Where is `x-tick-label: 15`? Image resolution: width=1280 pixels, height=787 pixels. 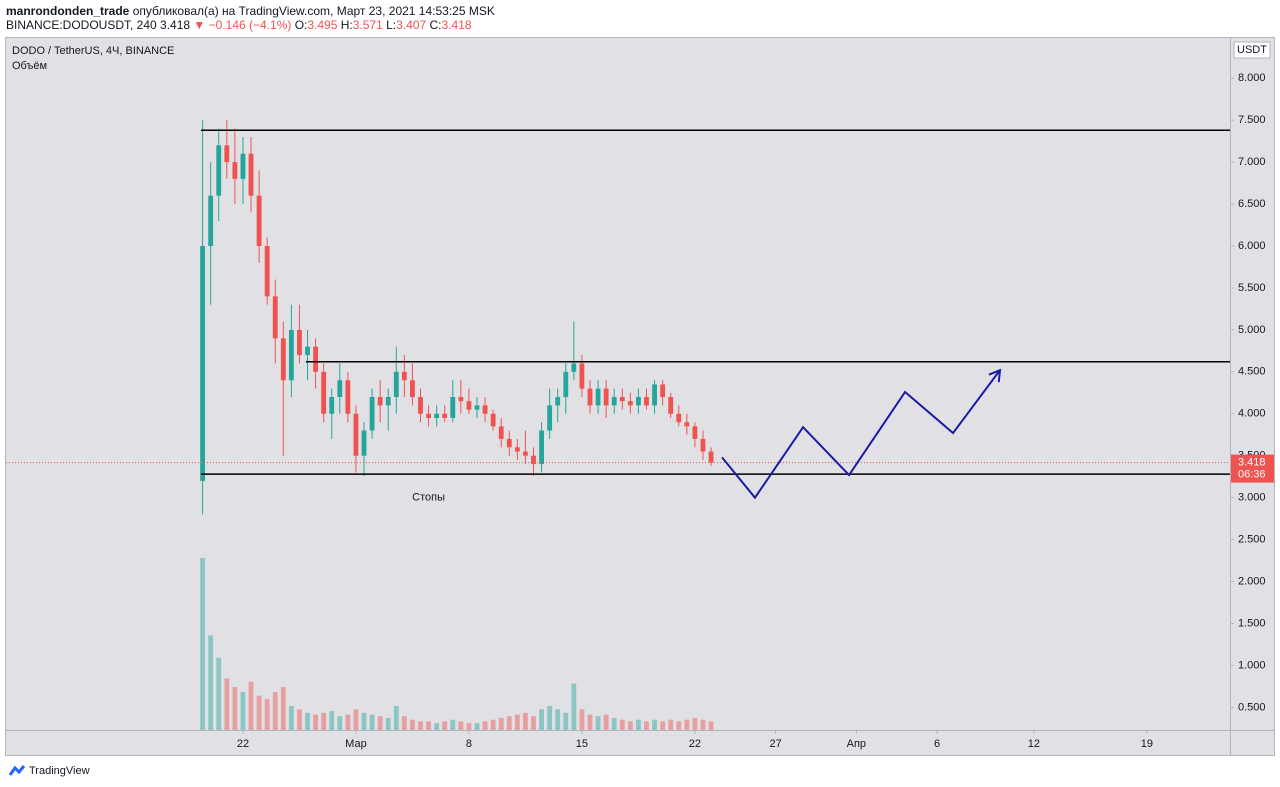 x-tick-label: 15 is located at coordinates (582, 744).